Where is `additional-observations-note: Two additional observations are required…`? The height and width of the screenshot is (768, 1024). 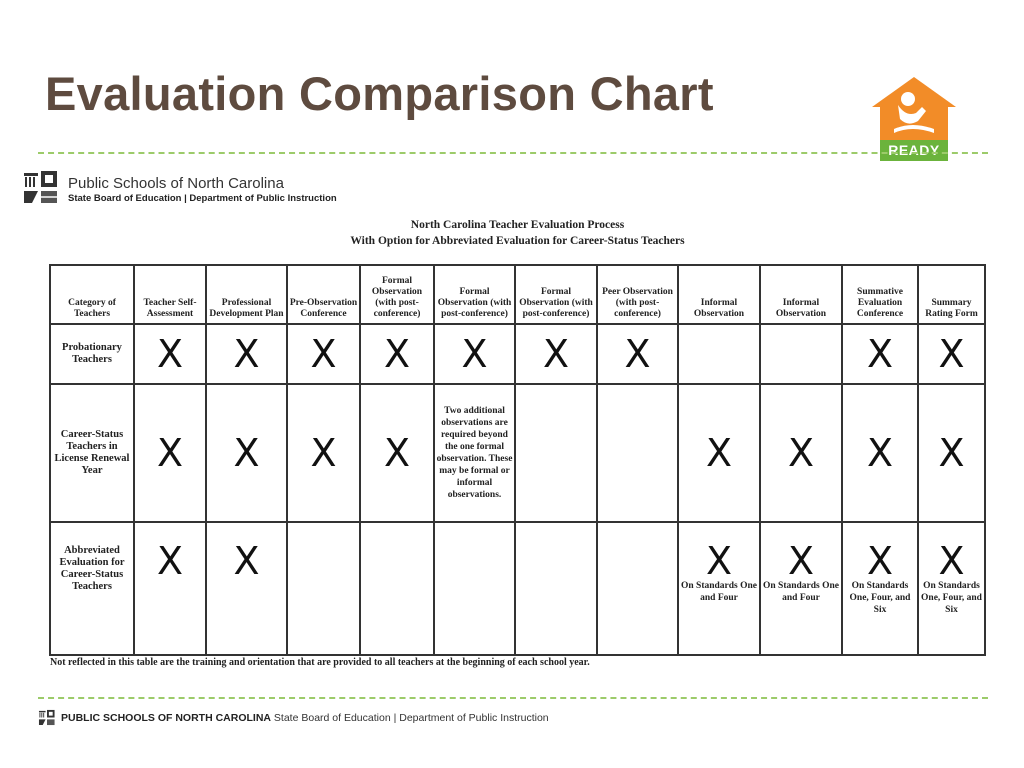 additional-observations-note: Two additional observations are required… is located at coordinates (474, 453).